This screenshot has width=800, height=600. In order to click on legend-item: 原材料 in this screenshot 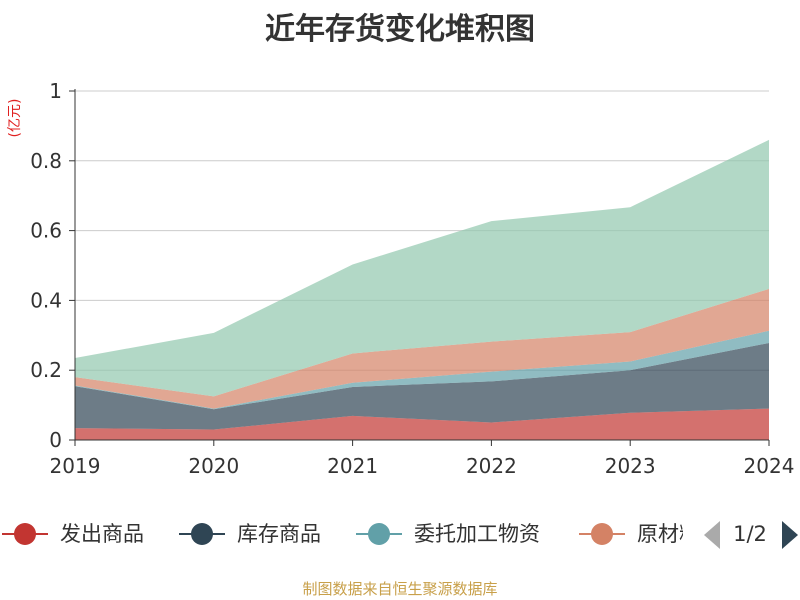, I will do `click(639, 534)`.